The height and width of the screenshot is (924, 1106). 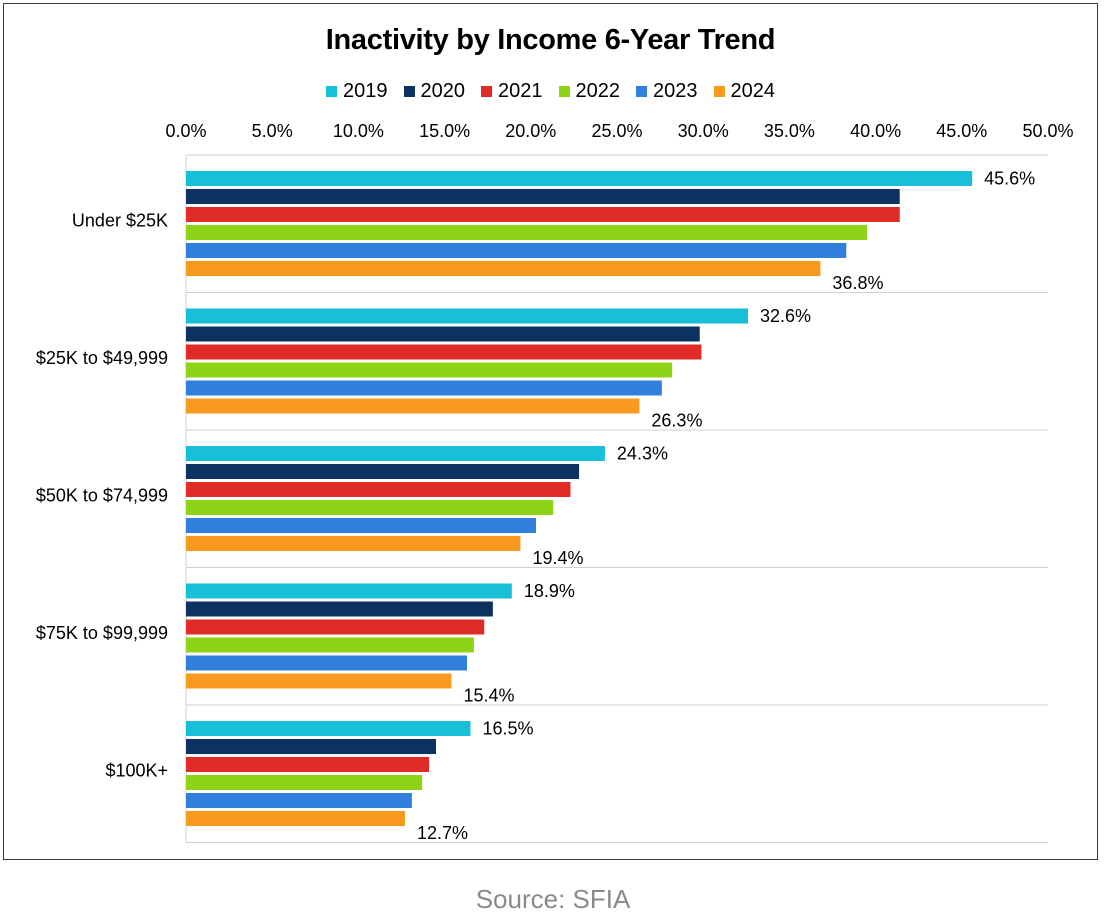 I want to click on x-tick-label: 5.0%, so click(x=272, y=131).